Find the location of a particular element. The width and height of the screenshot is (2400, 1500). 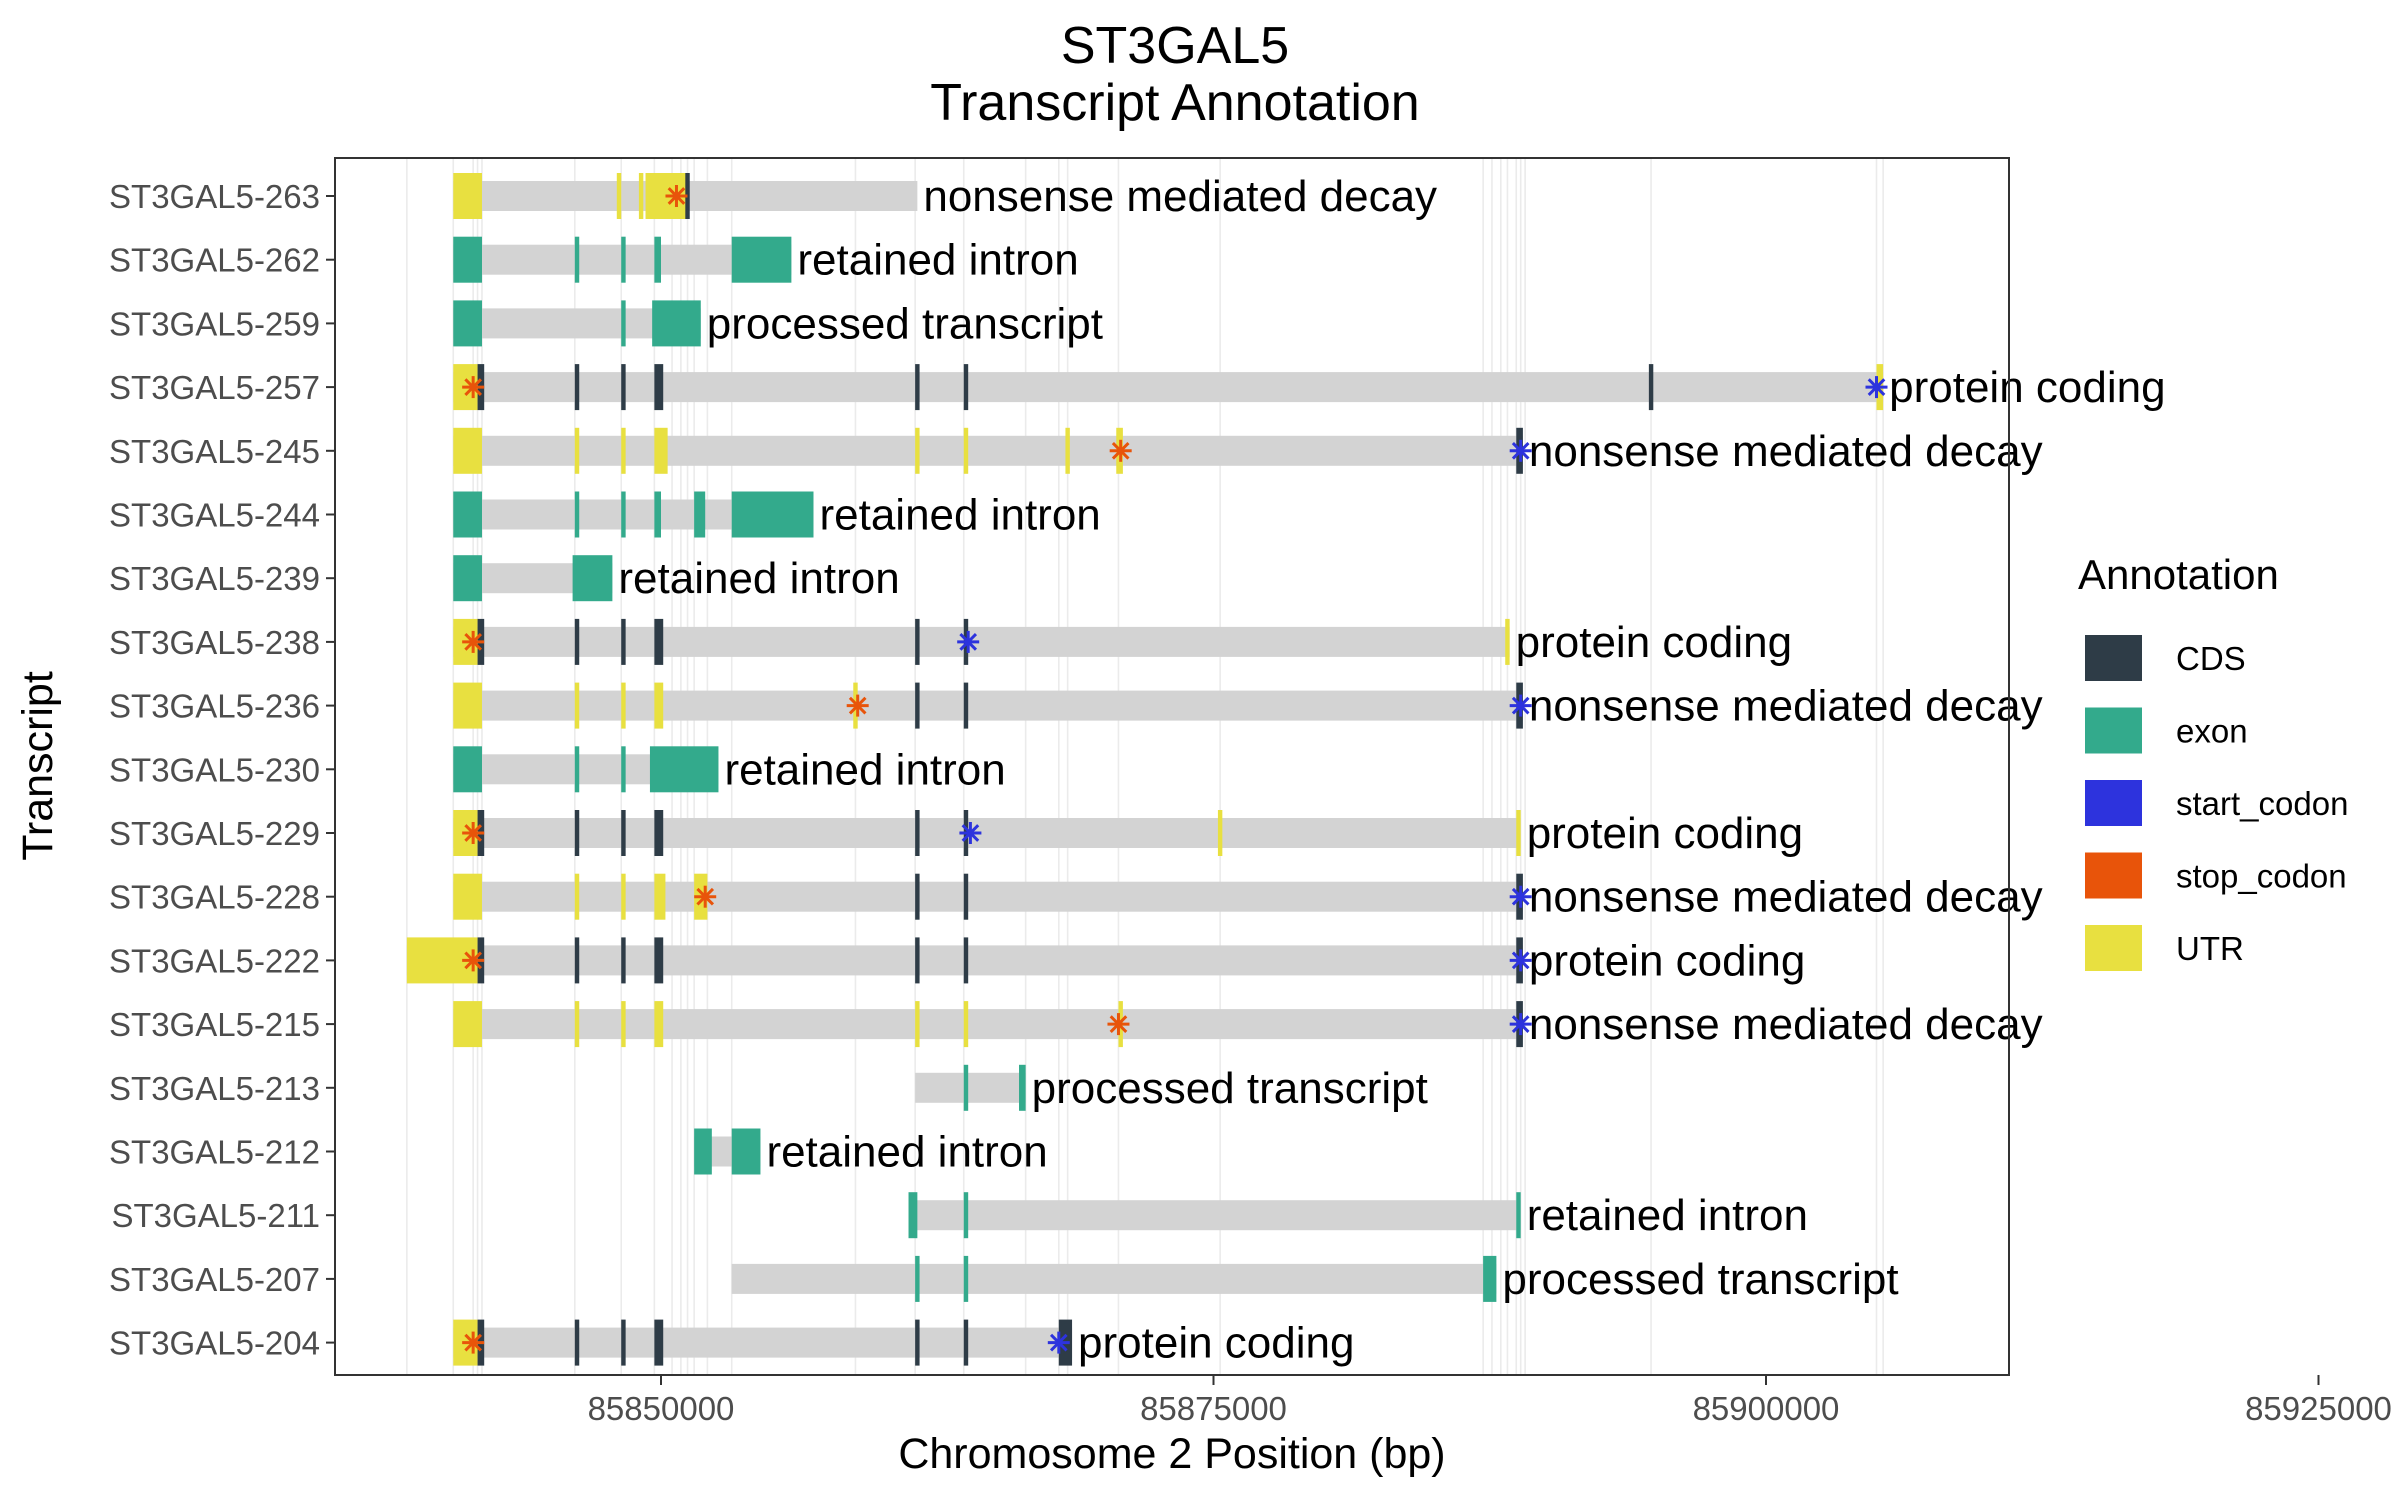

x-tick-label: 85850000 is located at coordinates (661, 1408).